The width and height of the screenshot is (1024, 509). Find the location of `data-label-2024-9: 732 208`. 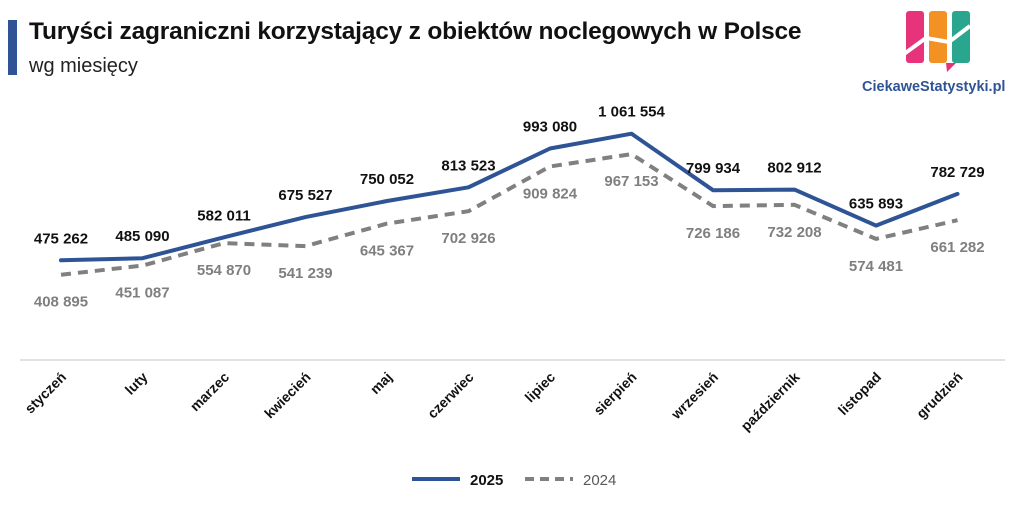

data-label-2024-9: 732 208 is located at coordinates (794, 232).